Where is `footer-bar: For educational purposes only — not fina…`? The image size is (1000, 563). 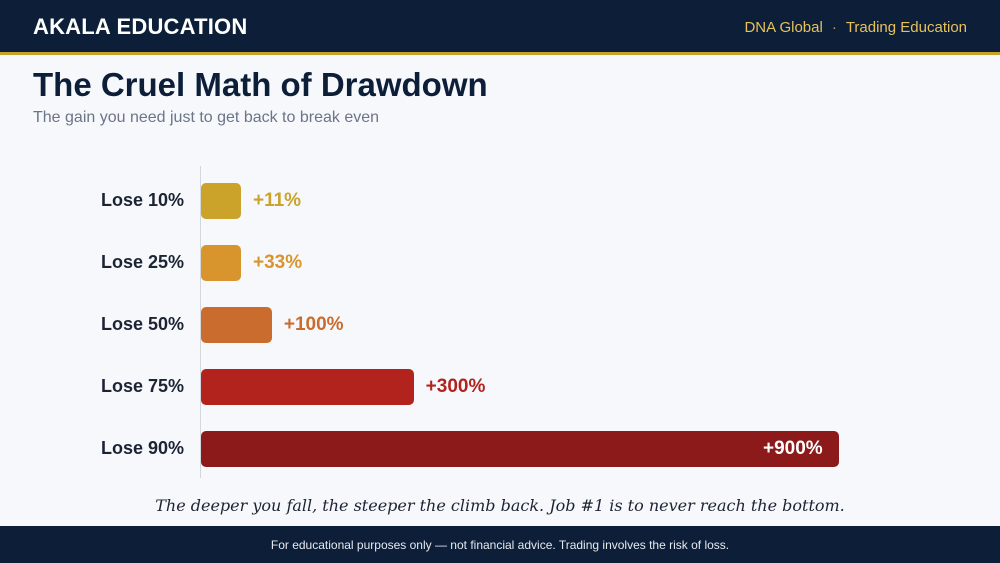 footer-bar: For educational purposes only — not fina… is located at coordinates (500, 544).